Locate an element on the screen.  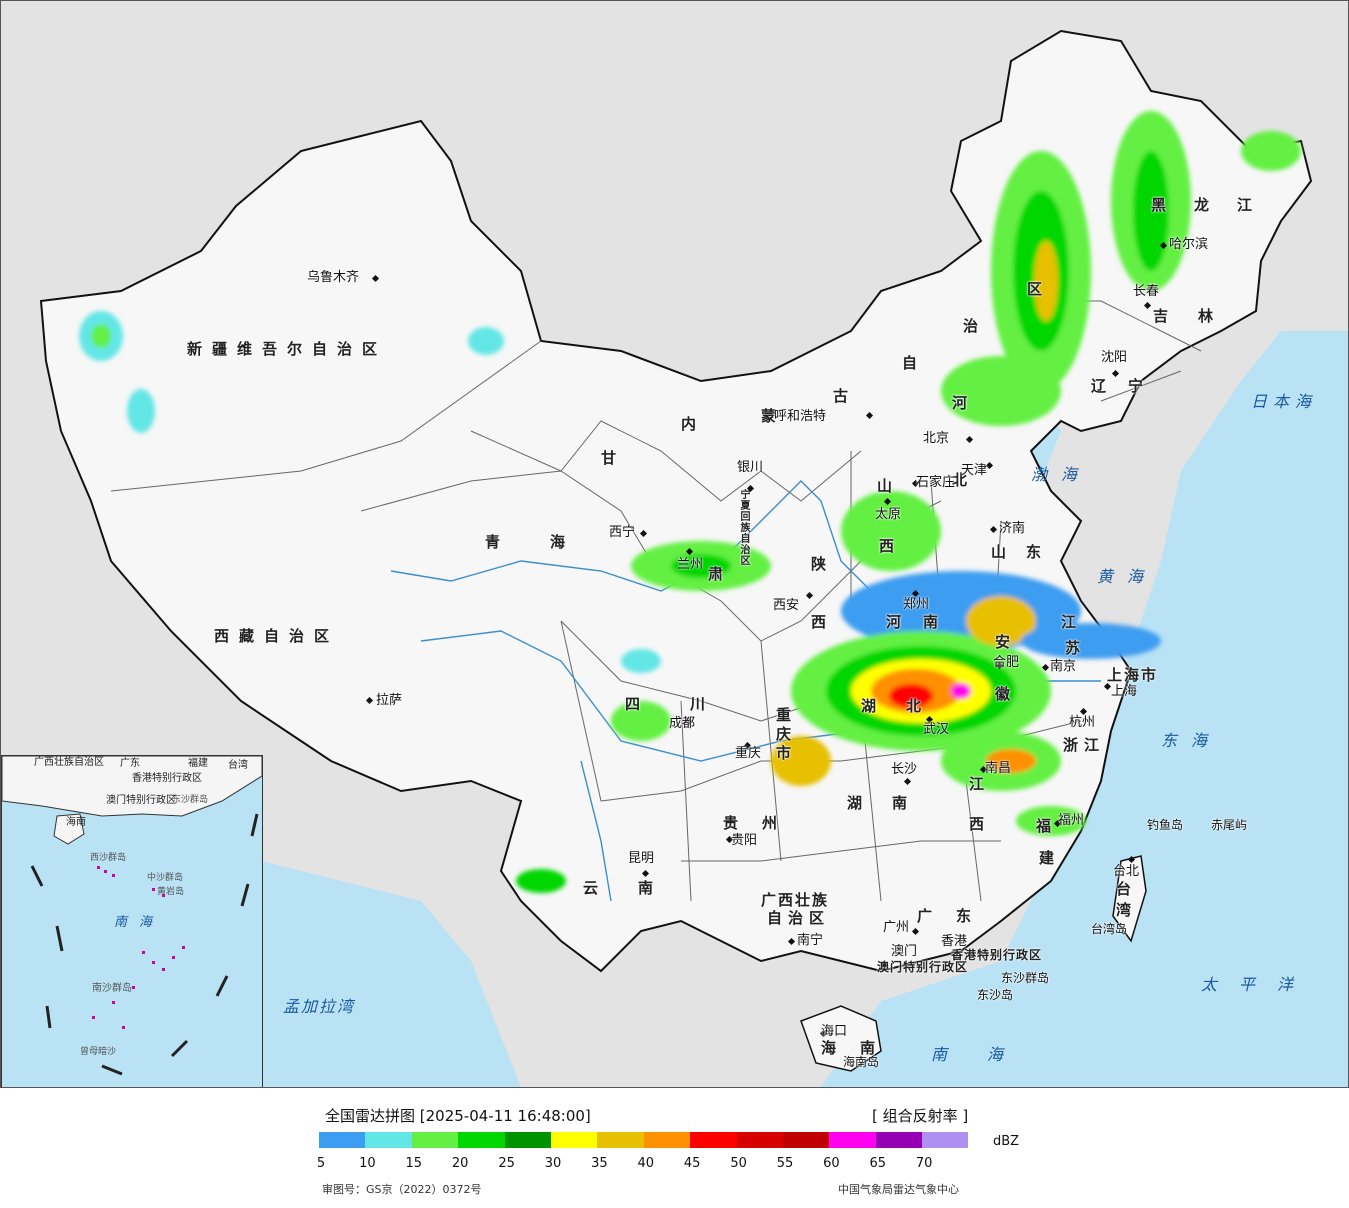
inset-label-macau: 澳门特别行政区 is located at coordinates (141, 800).